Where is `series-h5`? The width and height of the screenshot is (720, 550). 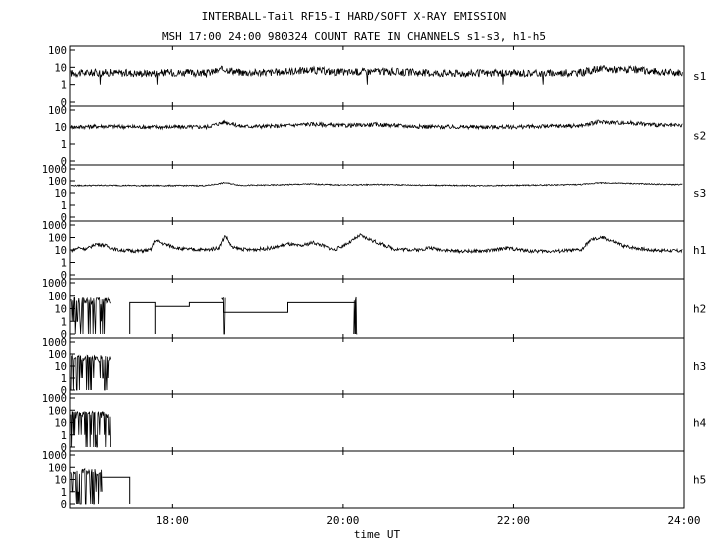 series-h5 is located at coordinates (116, 490).